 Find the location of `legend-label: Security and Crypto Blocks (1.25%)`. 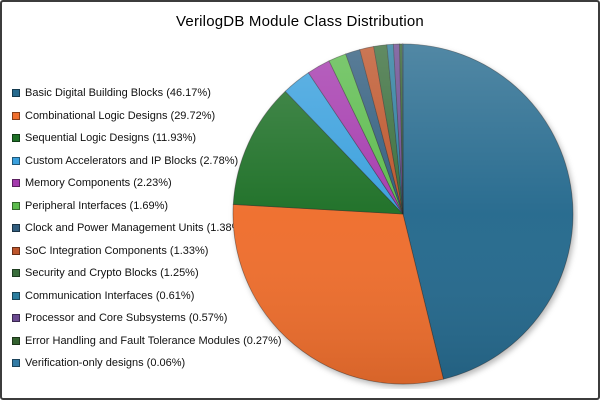

legend-label: Security and Crypto Blocks (1.25%) is located at coordinates (112, 273).